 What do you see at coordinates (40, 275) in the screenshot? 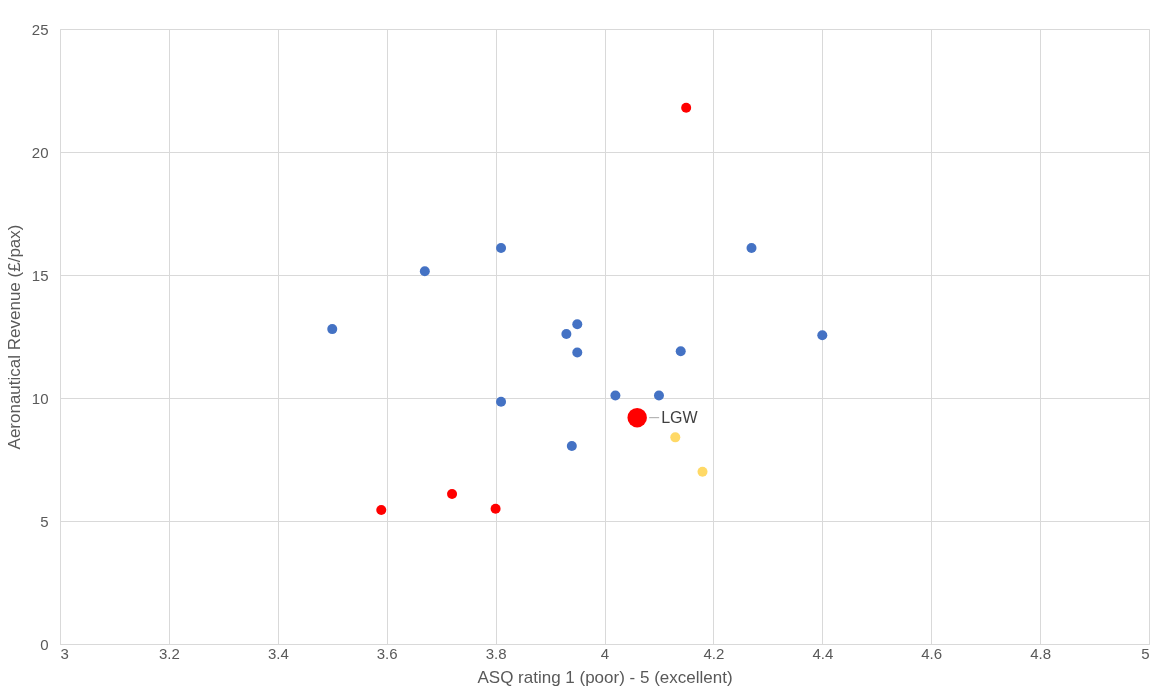
I see `y-tick-label: 15` at bounding box center [40, 275].